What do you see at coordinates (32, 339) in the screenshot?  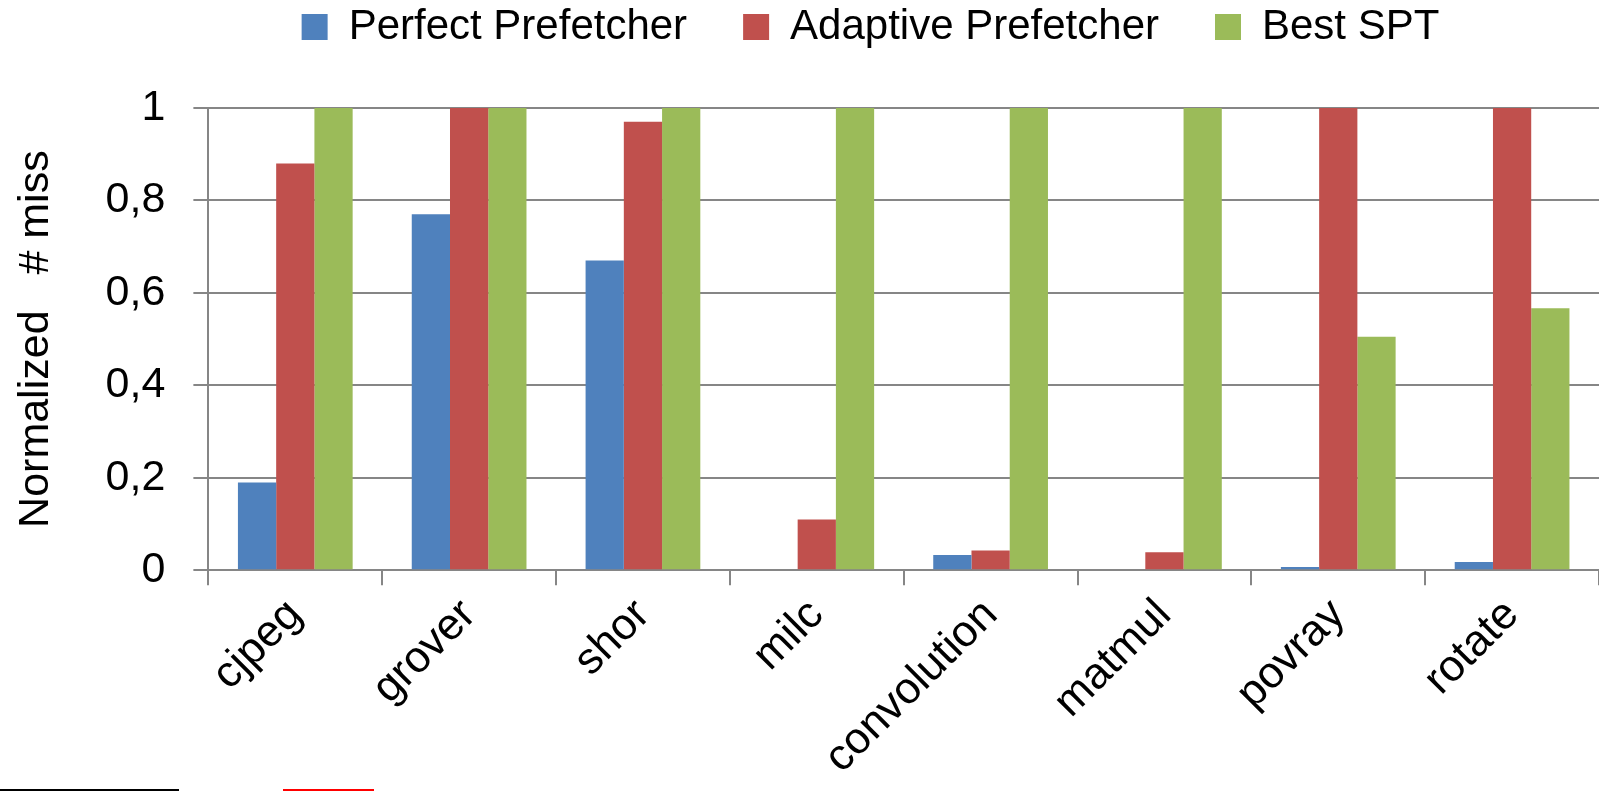 I see `y-axis-title: Normalized # miss` at bounding box center [32, 339].